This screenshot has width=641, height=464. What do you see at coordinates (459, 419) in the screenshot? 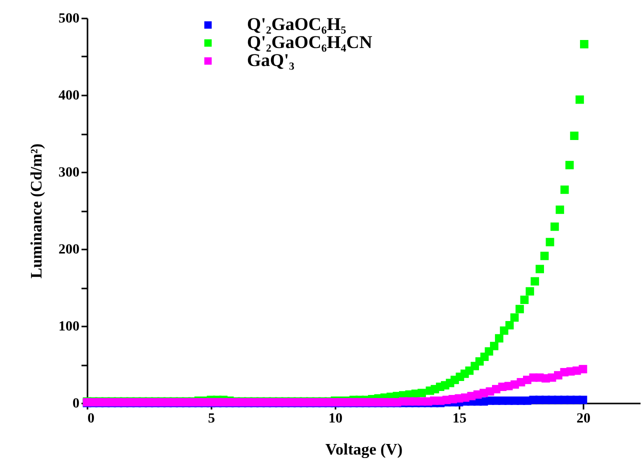
I see `x-tick-label: 15` at bounding box center [459, 419].